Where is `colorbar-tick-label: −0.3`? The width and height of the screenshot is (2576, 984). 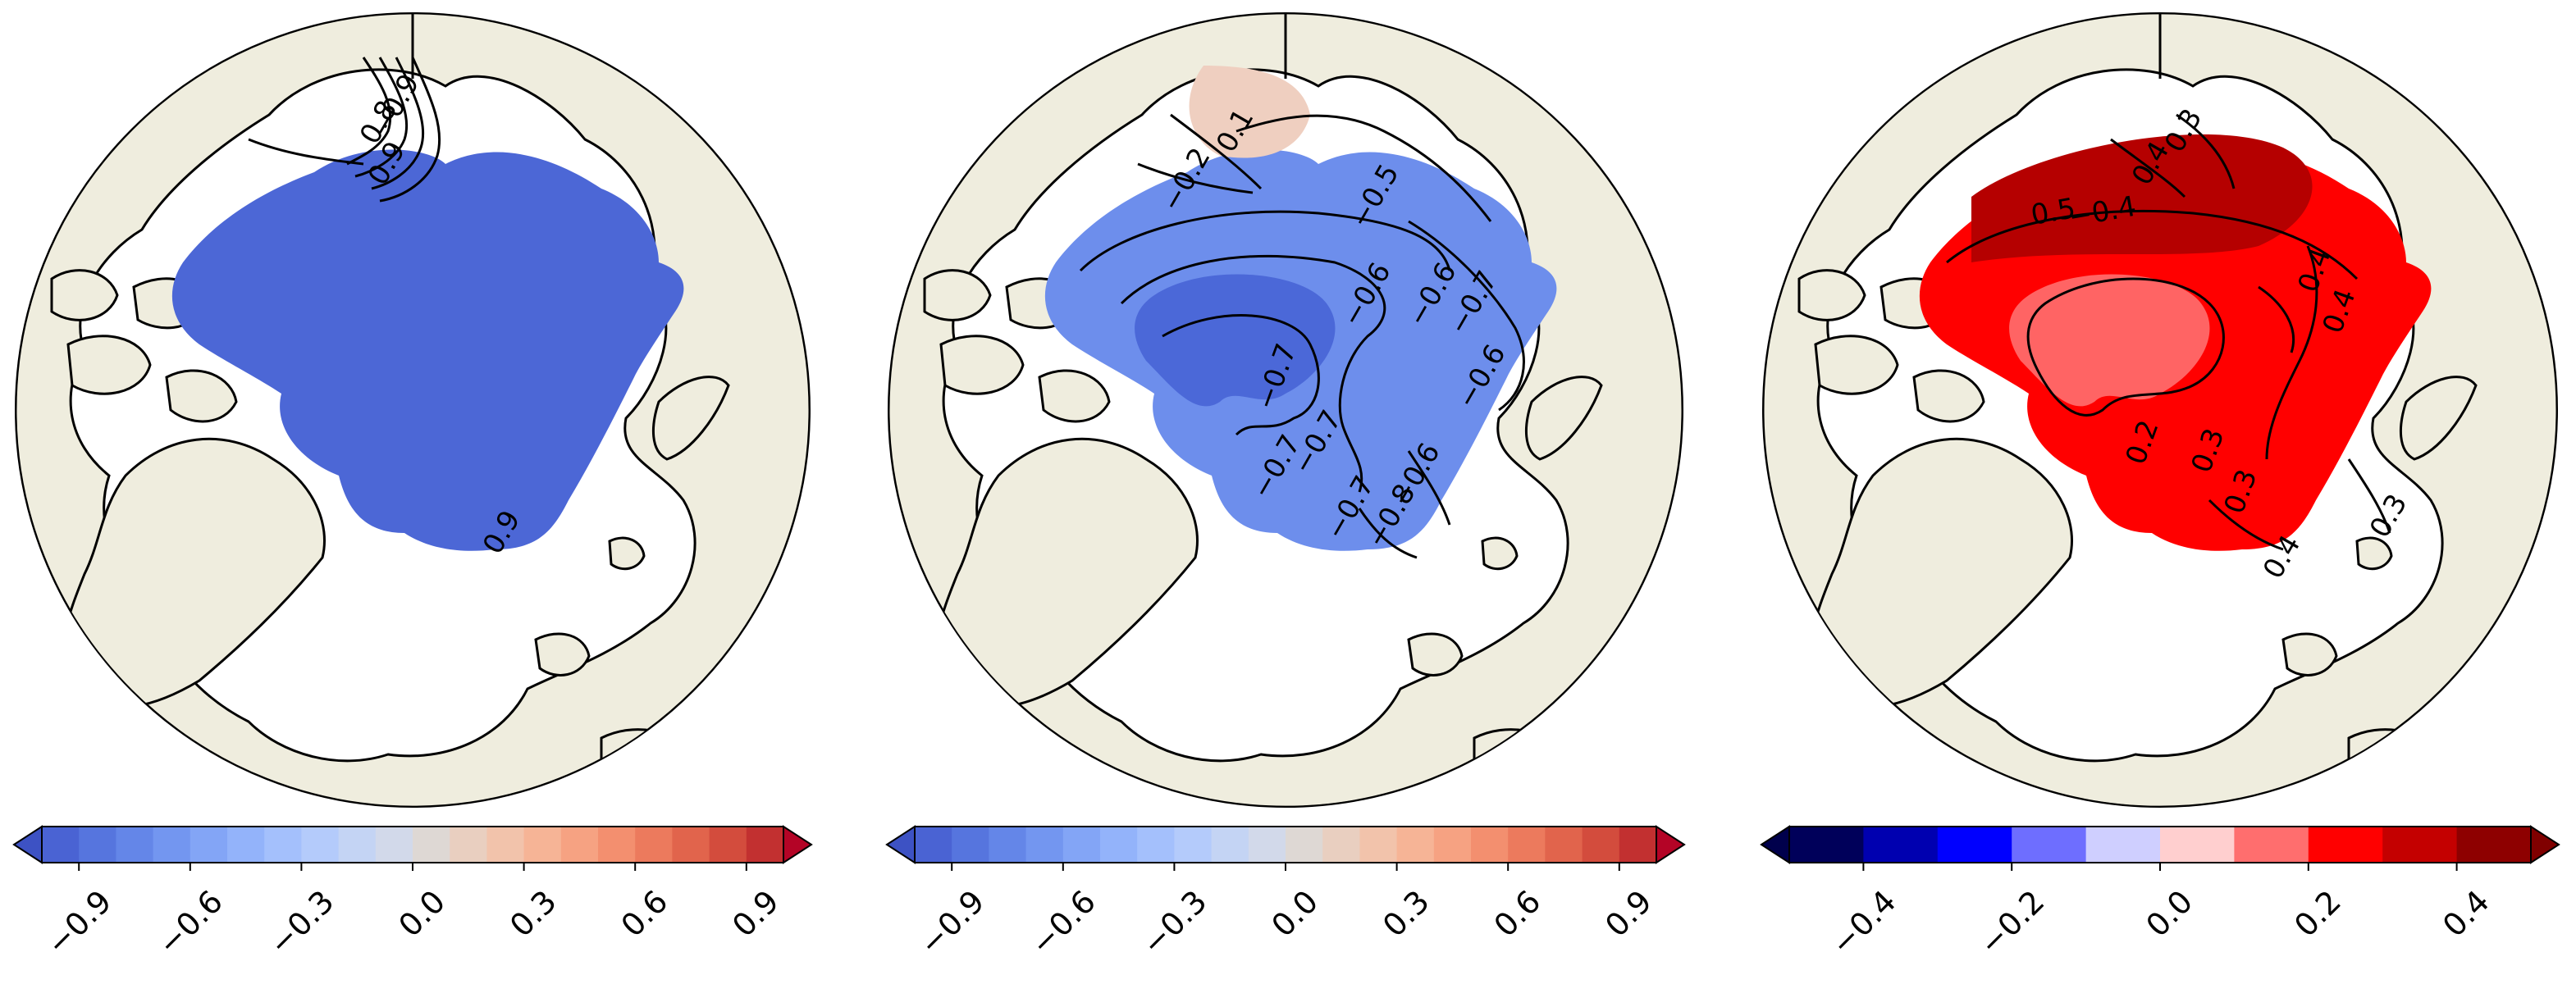 colorbar-tick-label: −0.3 is located at coordinates (301, 922).